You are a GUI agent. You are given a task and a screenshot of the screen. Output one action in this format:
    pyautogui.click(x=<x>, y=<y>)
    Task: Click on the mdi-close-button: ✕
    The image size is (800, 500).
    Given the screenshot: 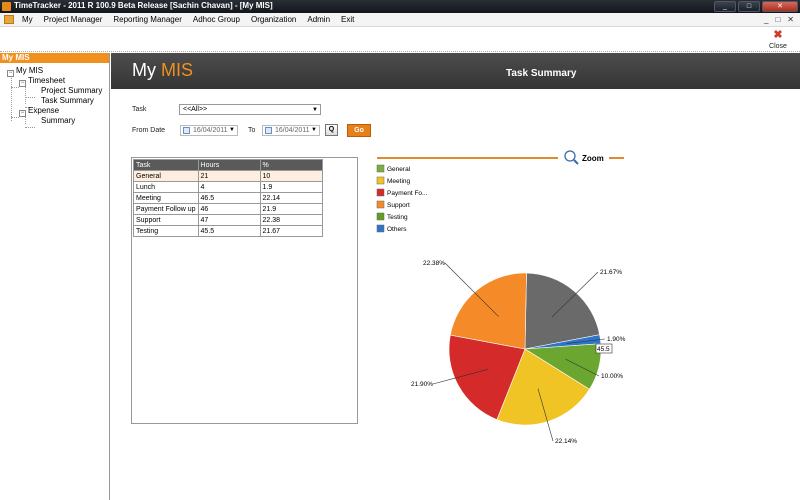 What is the action you would take?
    pyautogui.click(x=790, y=19)
    